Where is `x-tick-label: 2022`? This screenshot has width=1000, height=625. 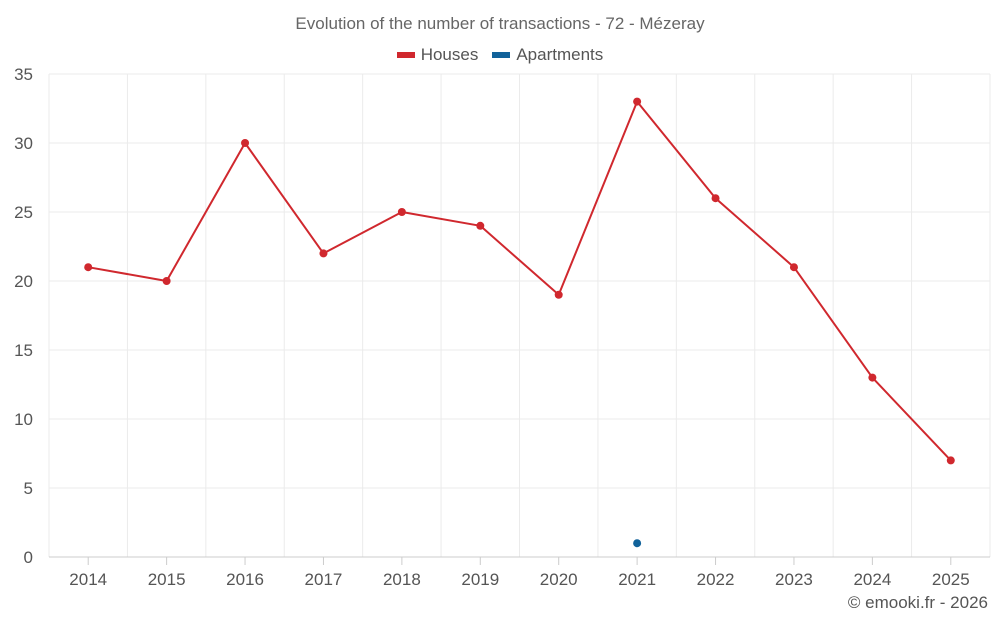
x-tick-label: 2022 is located at coordinates (716, 579).